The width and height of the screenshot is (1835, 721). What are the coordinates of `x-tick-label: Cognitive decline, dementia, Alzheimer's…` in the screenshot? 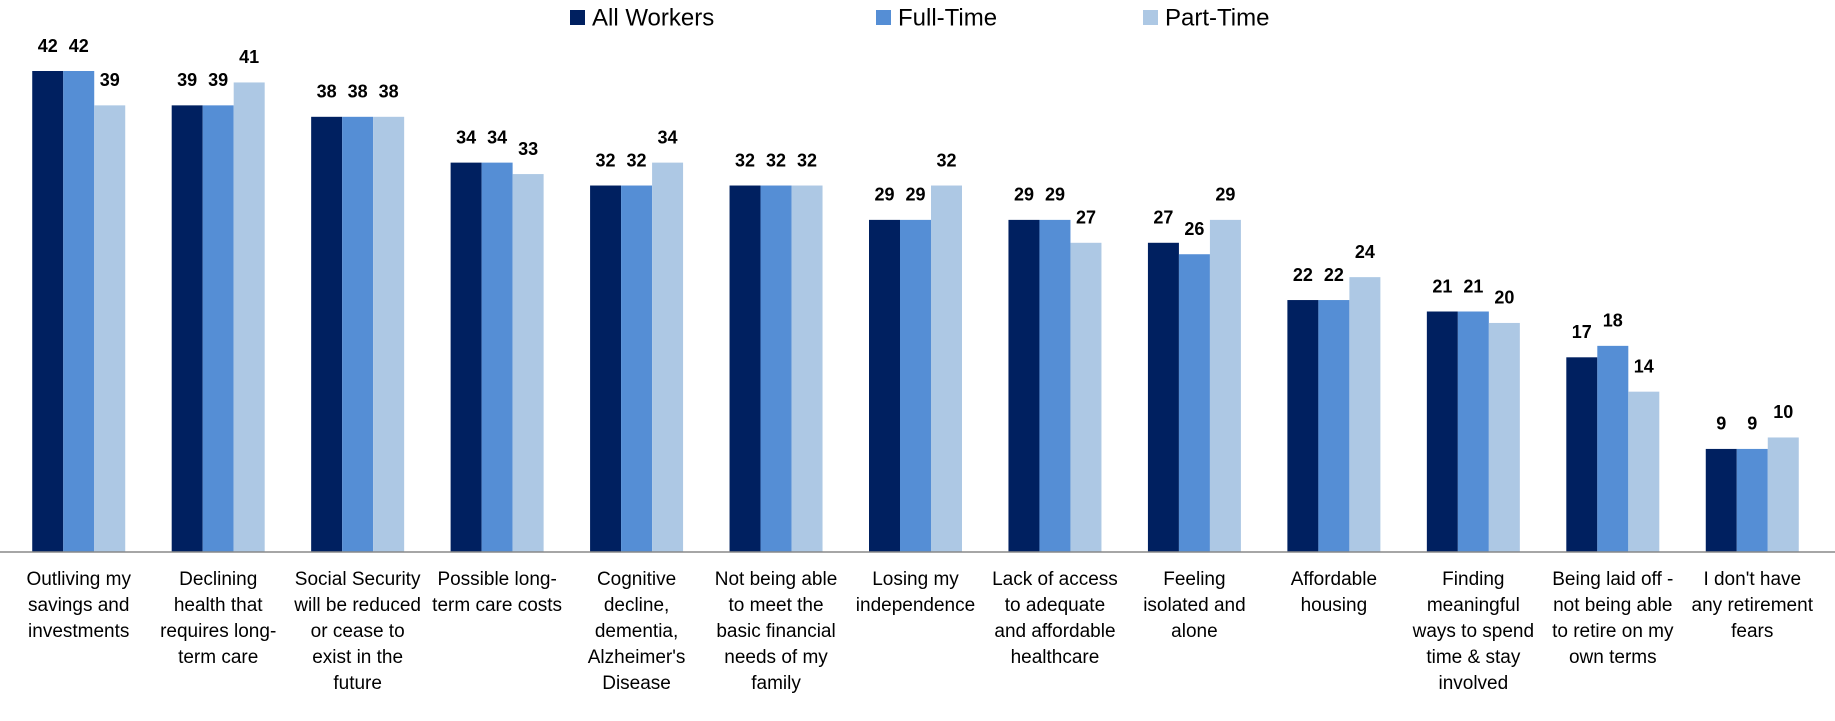 It's located at (636, 631).